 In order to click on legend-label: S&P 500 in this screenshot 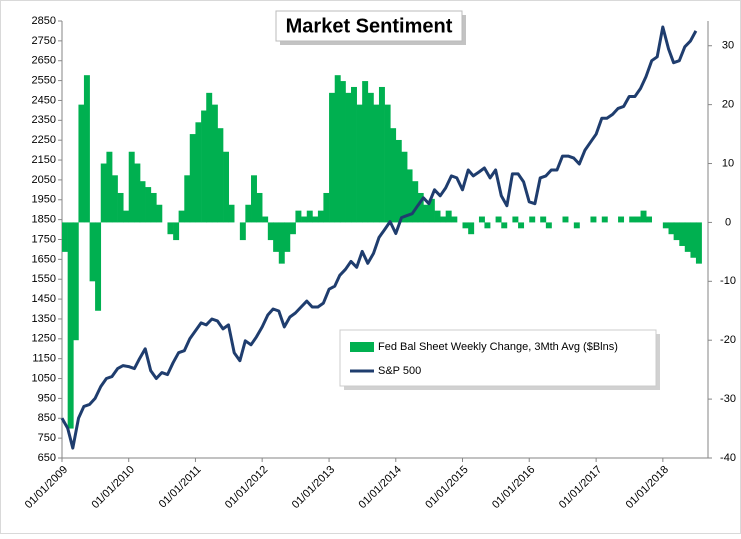, I will do `click(399, 371)`.